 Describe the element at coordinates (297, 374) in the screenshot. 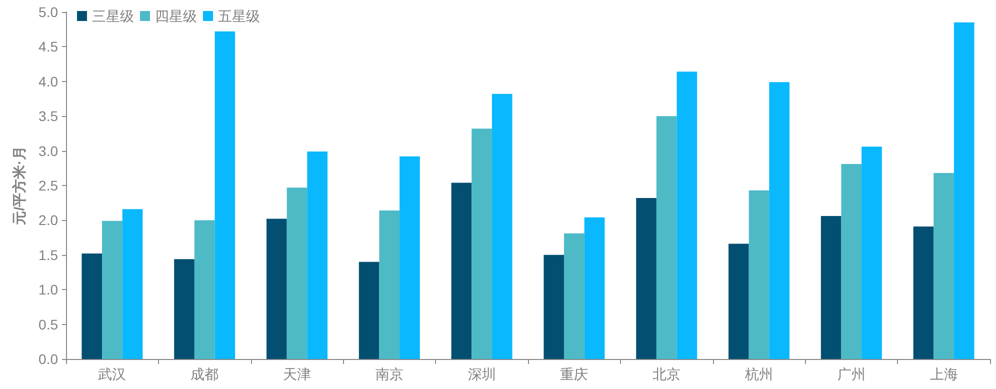

I see `x-tick-label: 天津` at that location.